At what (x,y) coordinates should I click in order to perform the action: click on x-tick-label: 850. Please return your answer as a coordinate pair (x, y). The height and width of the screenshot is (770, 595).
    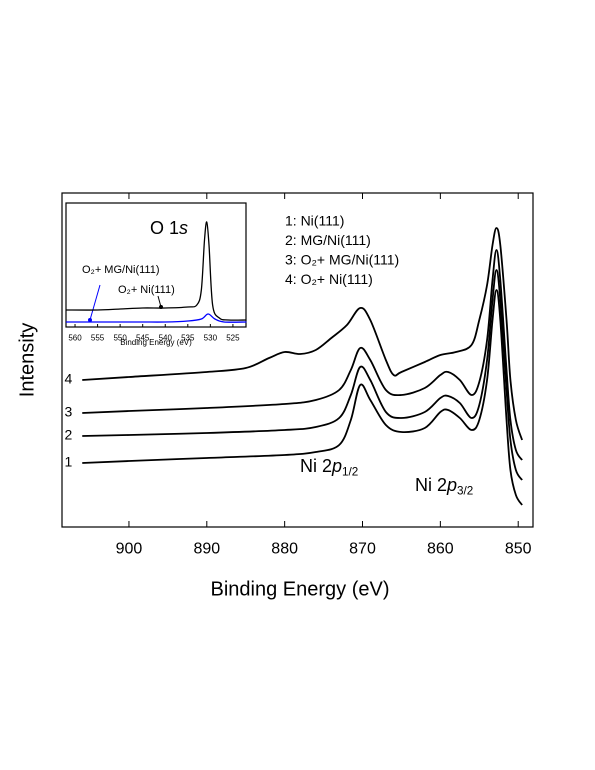
    Looking at the image, I should click on (518, 549).